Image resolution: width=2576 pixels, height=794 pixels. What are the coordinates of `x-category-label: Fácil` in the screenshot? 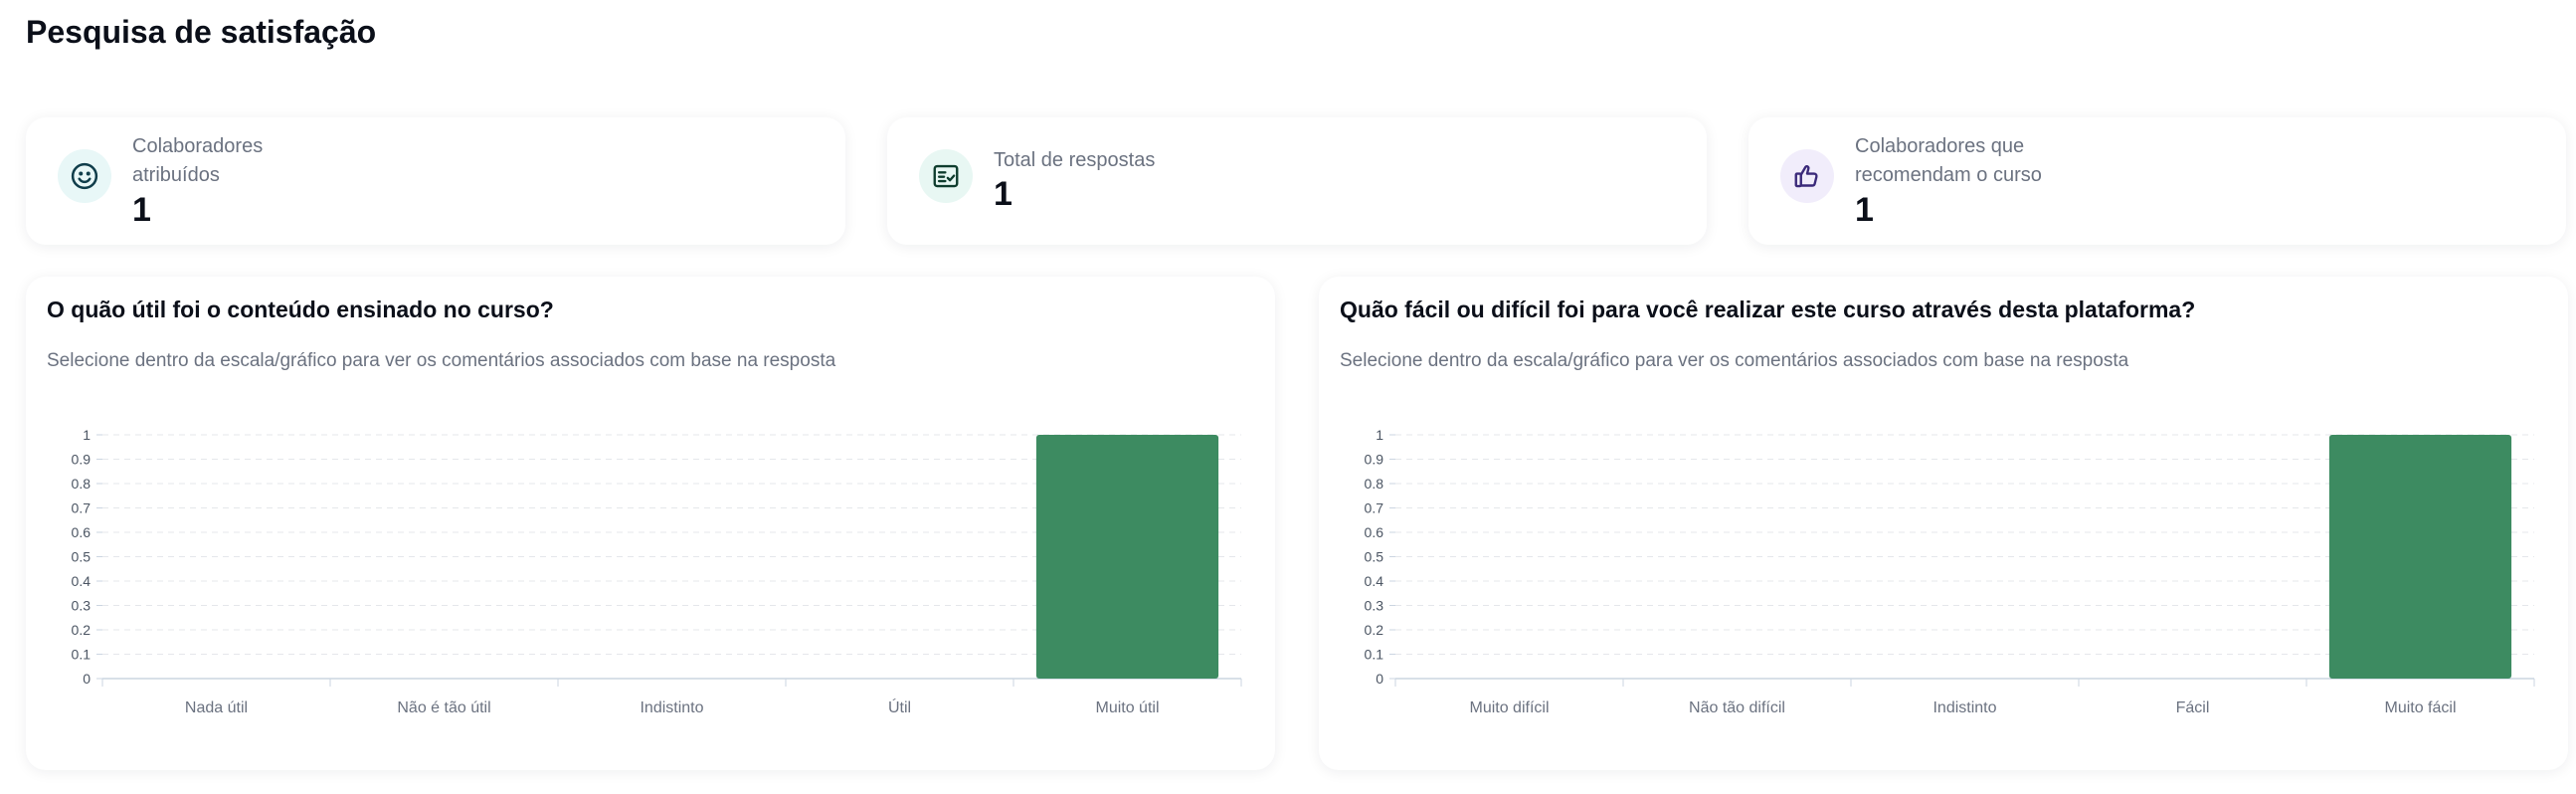 It's located at (2193, 706).